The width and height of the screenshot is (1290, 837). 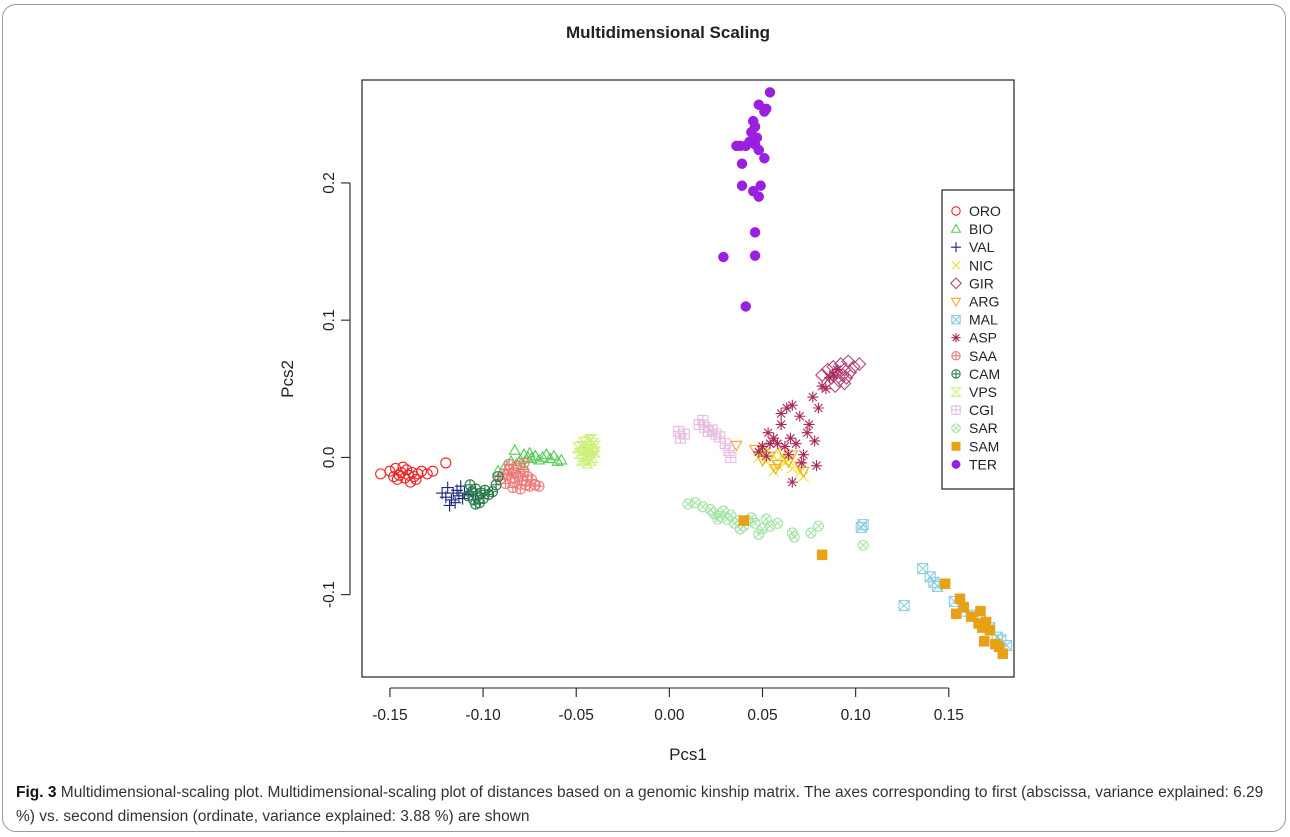 I want to click on y-tick-label: 0.2, so click(x=329, y=183).